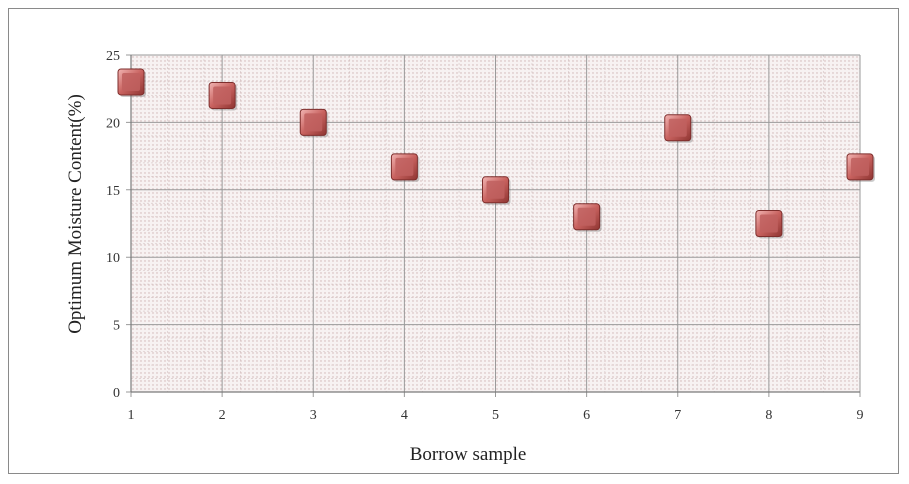  What do you see at coordinates (113, 56) in the screenshot?
I see `y-tick-label: 25` at bounding box center [113, 56].